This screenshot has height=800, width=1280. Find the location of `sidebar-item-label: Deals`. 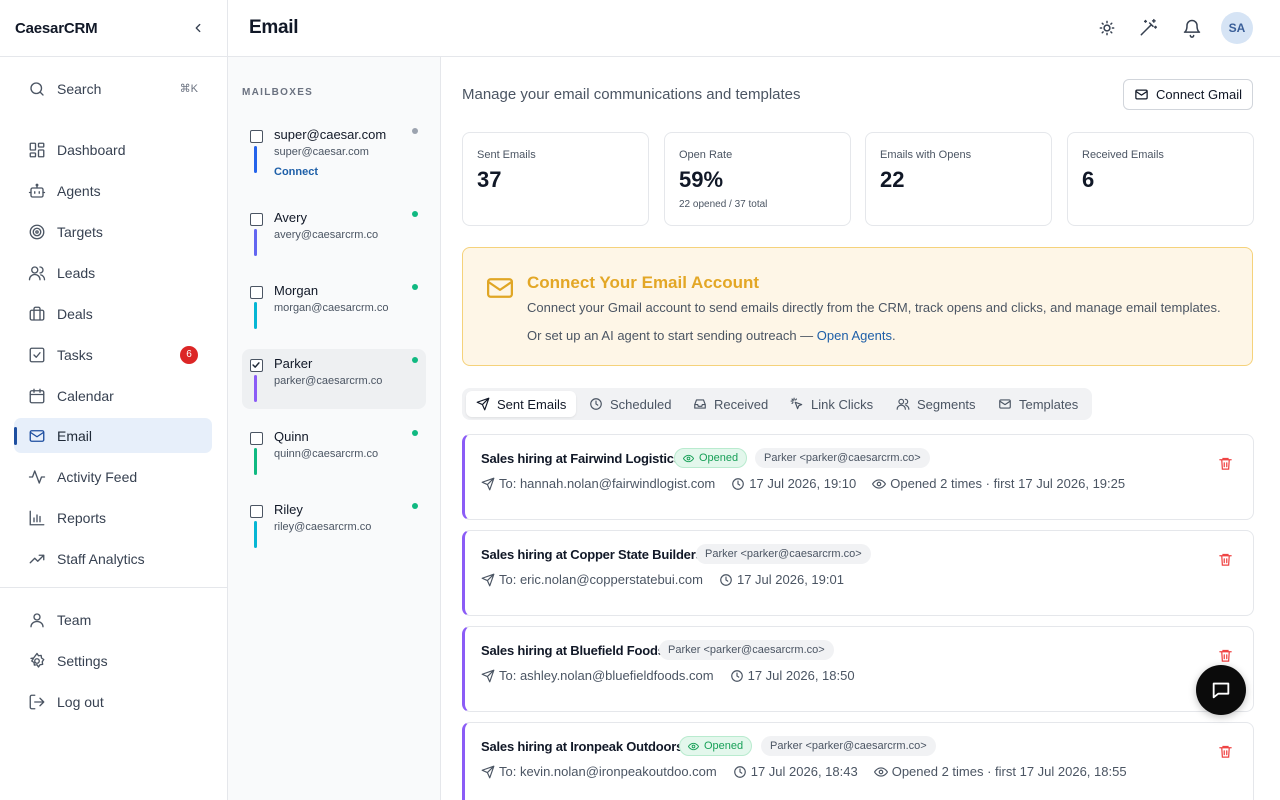

sidebar-item-label: Deals is located at coordinates (75, 313).